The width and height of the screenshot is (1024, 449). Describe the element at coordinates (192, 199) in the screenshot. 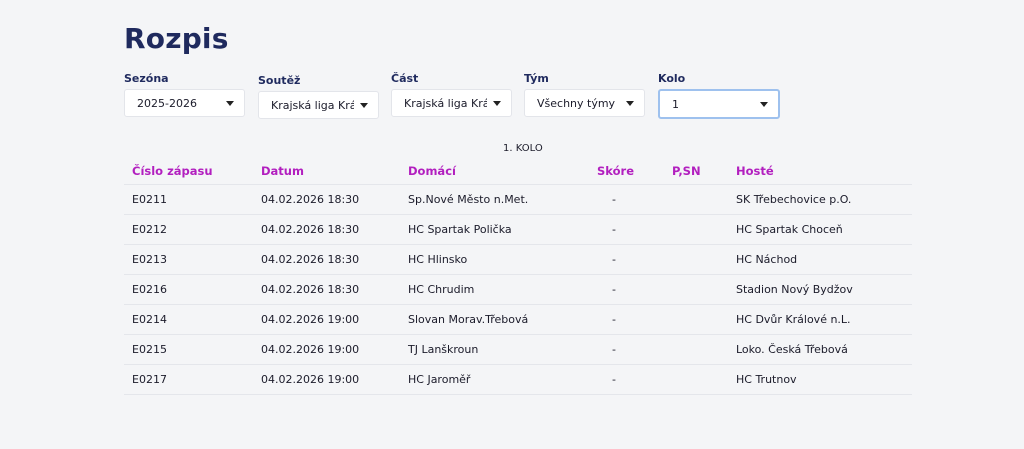

I see `match-number: E0211` at that location.